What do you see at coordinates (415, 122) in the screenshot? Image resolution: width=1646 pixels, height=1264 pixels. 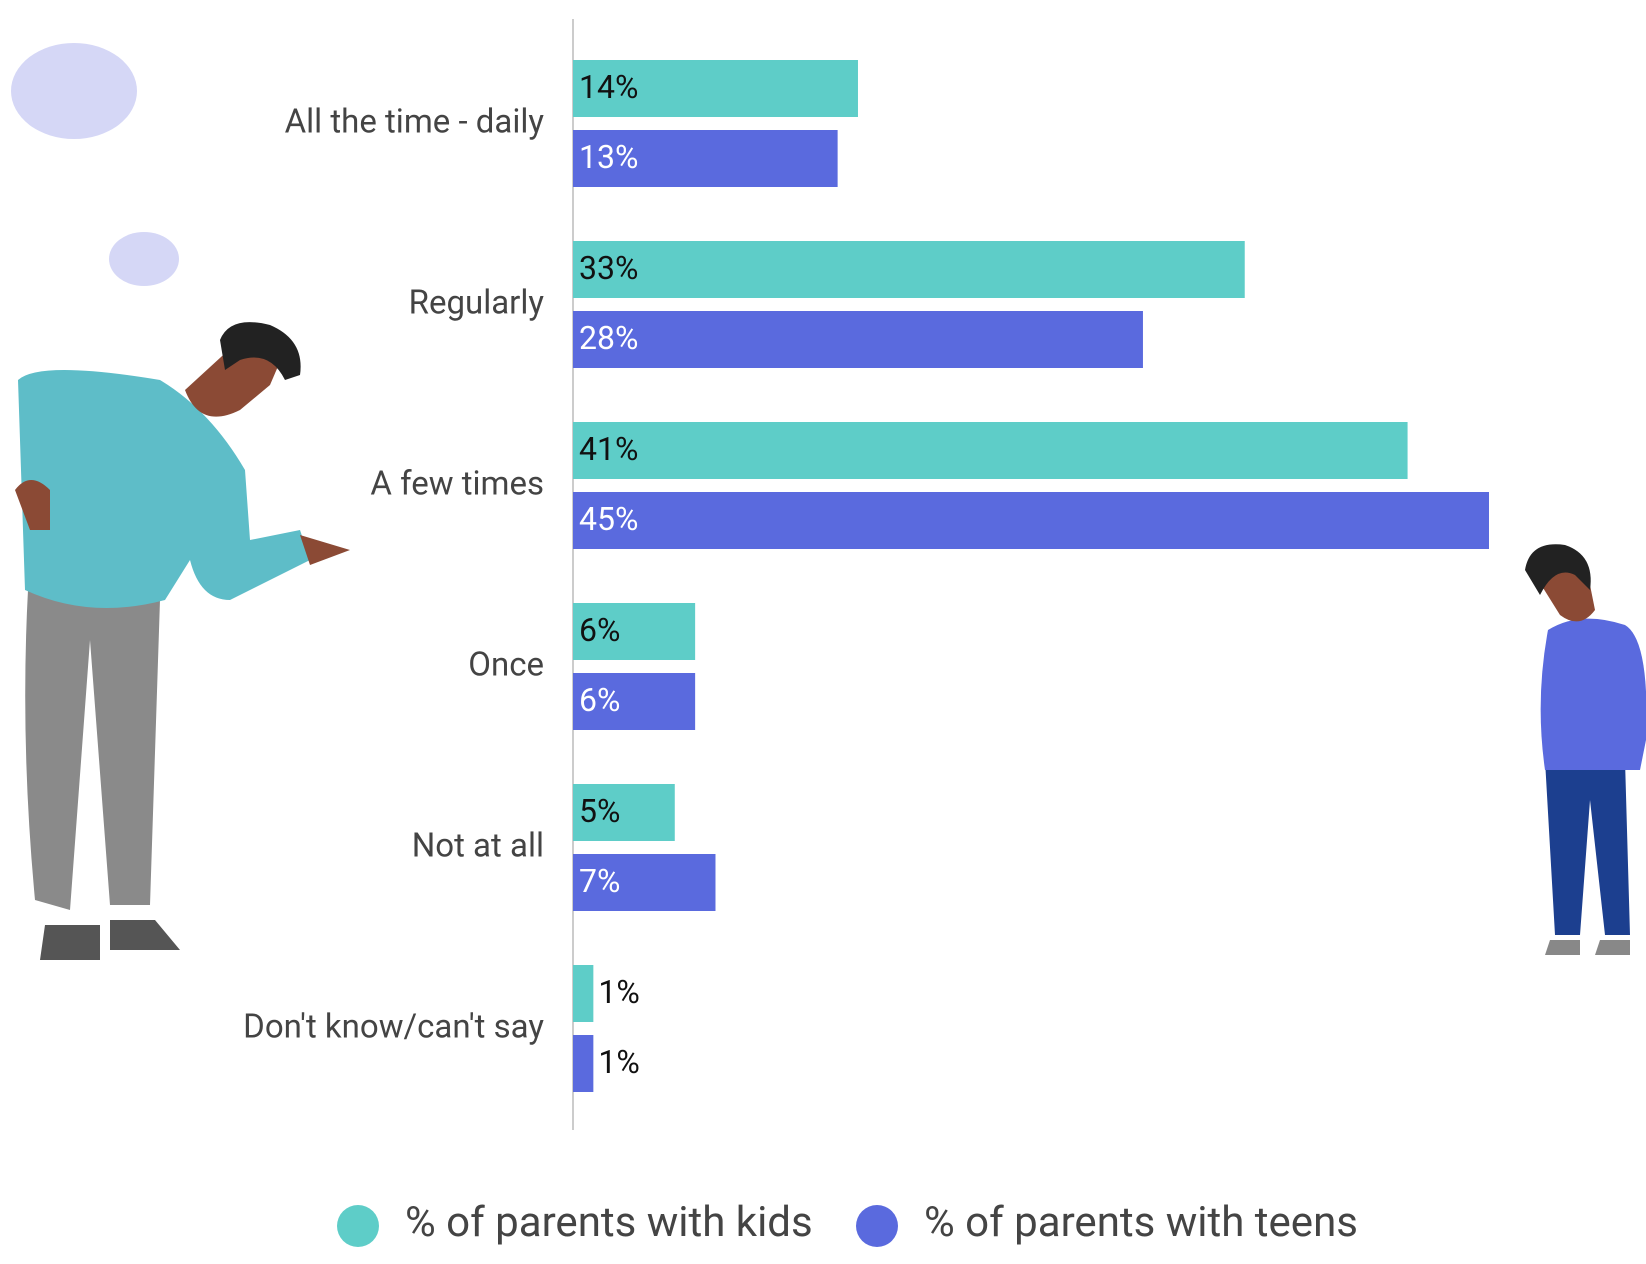 I see `category-label: All the time - daily` at bounding box center [415, 122].